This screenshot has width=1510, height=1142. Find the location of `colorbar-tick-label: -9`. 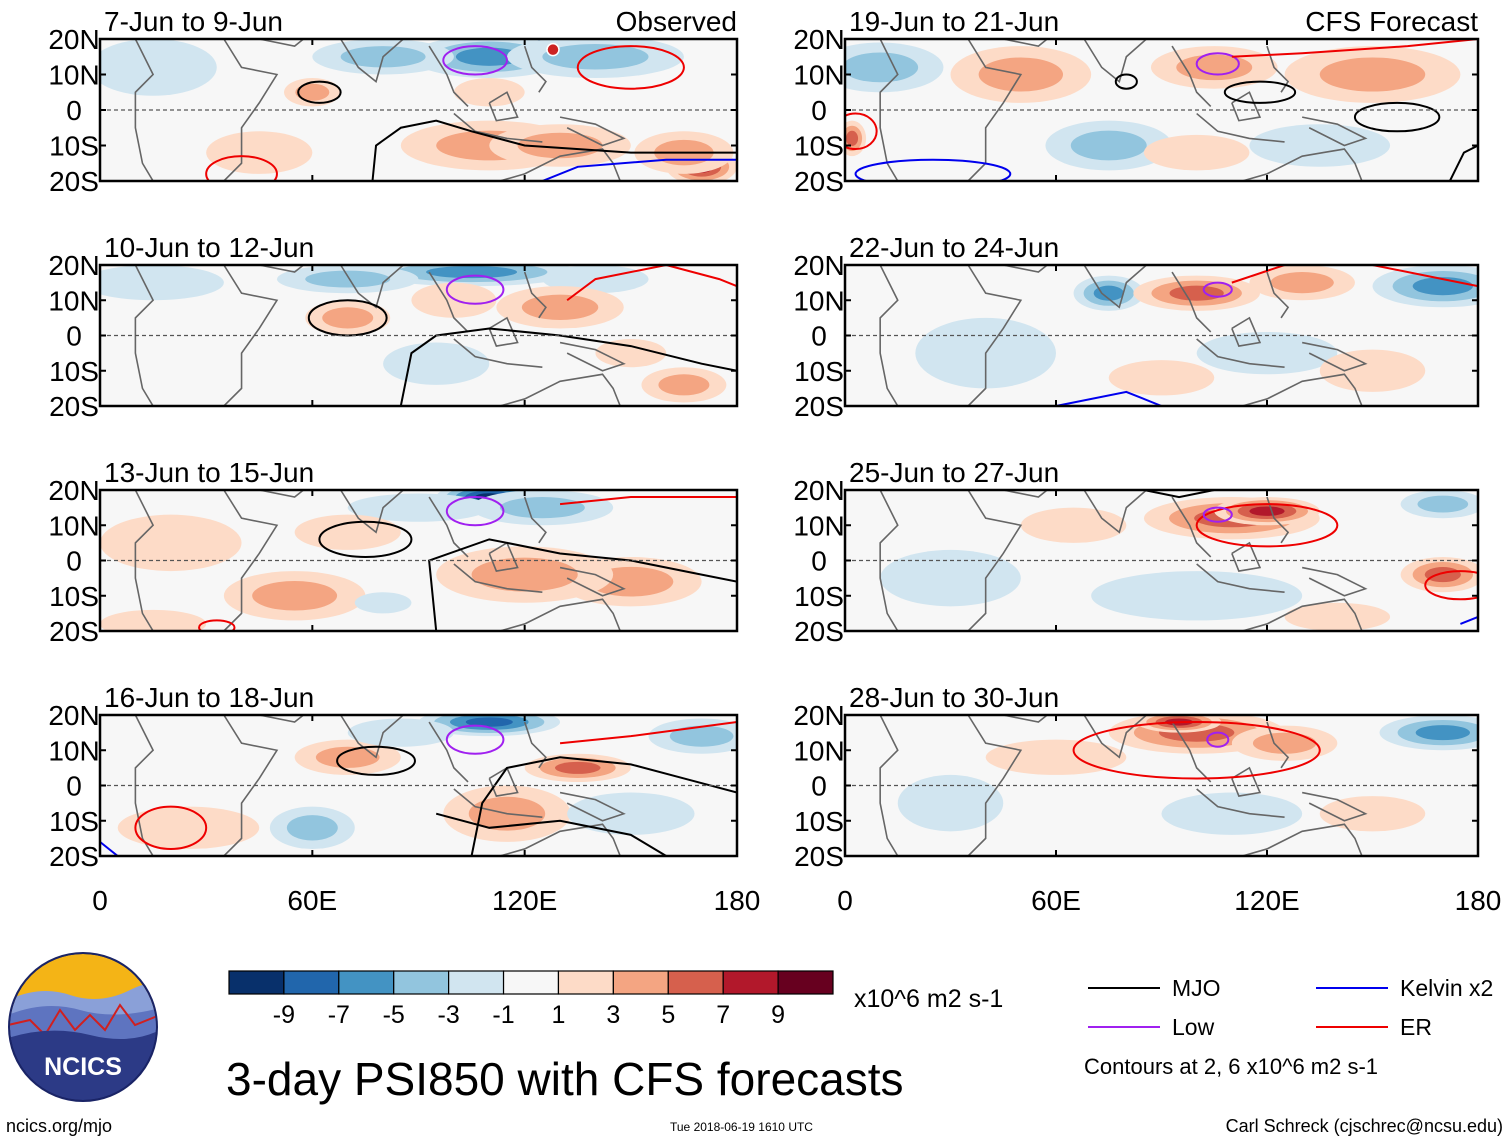

colorbar-tick-label: -9 is located at coordinates (284, 1015).